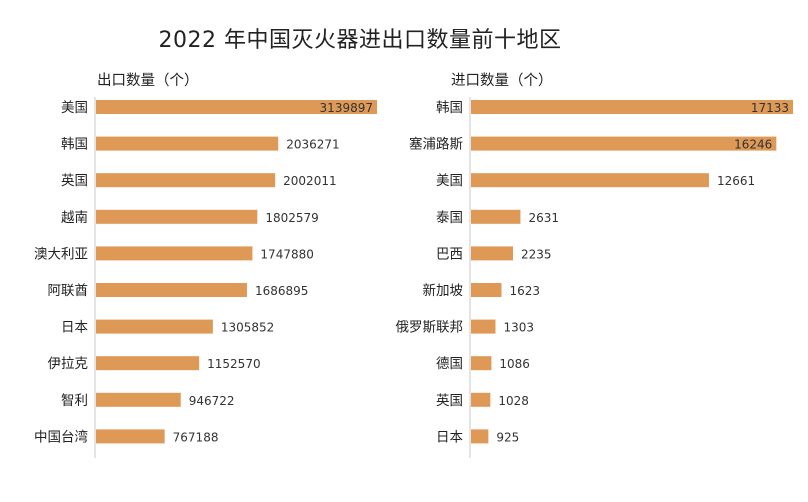 Image resolution: width=808 pixels, height=502 pixels. What do you see at coordinates (525, 291) in the screenshot?
I see `data-label: 1623` at bounding box center [525, 291].